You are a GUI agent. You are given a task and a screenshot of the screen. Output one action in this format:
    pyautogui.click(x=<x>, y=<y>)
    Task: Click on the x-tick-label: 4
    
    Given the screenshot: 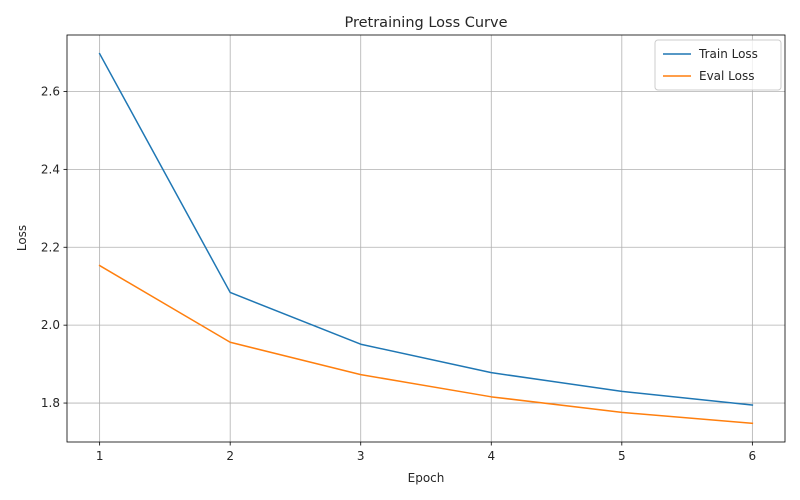 What is the action you would take?
    pyautogui.click(x=491, y=456)
    